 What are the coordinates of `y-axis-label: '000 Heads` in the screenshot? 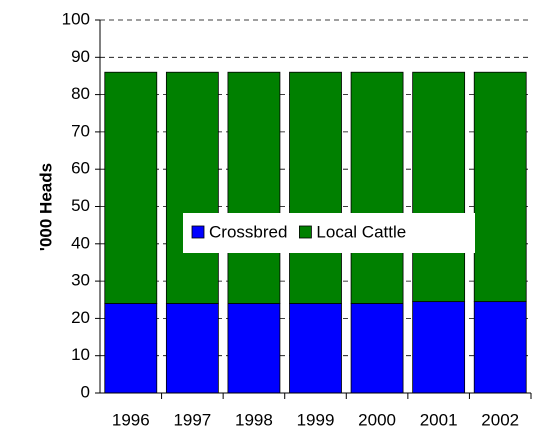 It's located at (45, 207).